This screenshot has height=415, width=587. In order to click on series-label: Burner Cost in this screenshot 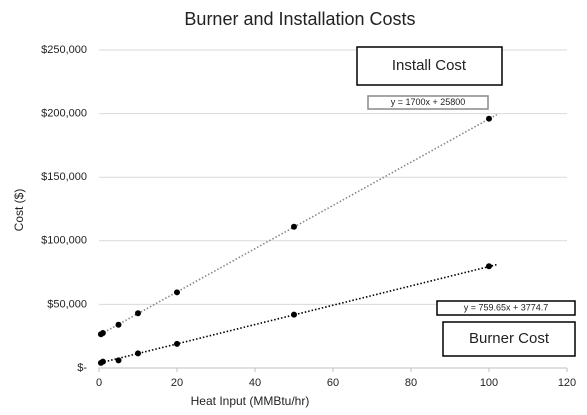, I will do `click(509, 338)`.